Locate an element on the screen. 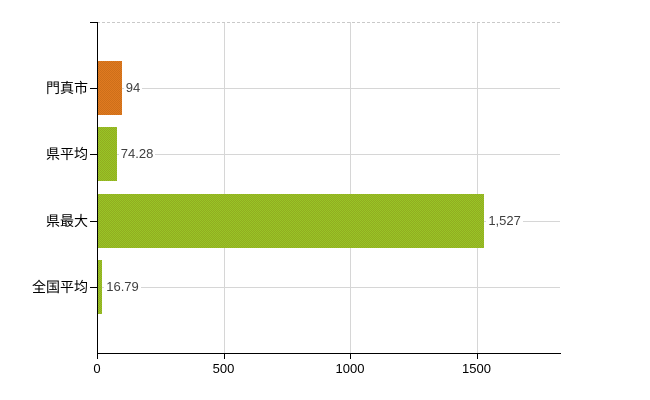  x-axis-line is located at coordinates (329, 353).